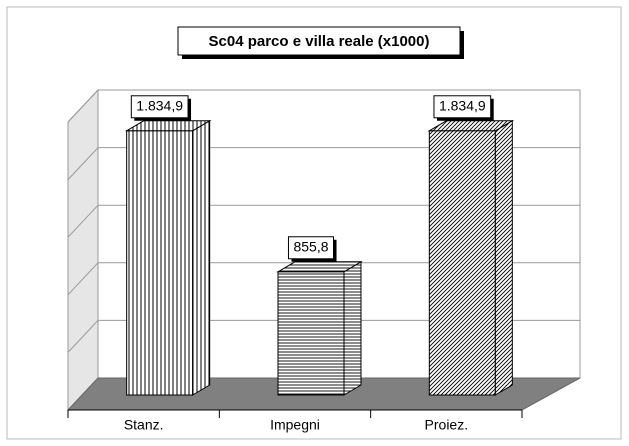 This screenshot has height=446, width=629. What do you see at coordinates (295, 425) in the screenshot?
I see `x-tick-label: Impegni` at bounding box center [295, 425].